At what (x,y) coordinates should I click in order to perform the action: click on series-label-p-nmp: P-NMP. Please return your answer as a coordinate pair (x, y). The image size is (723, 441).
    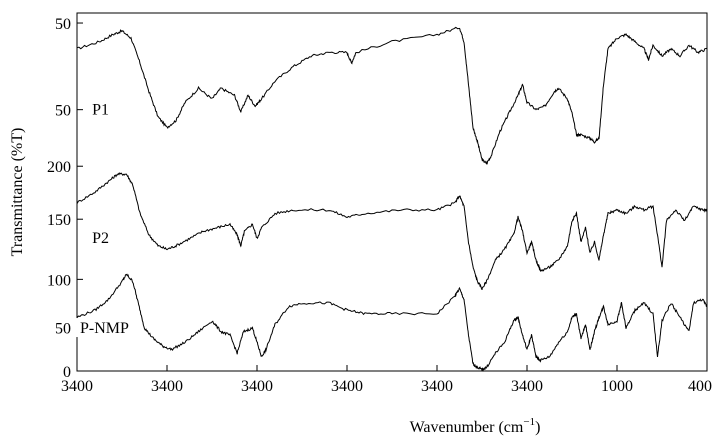
    Looking at the image, I should click on (104, 328).